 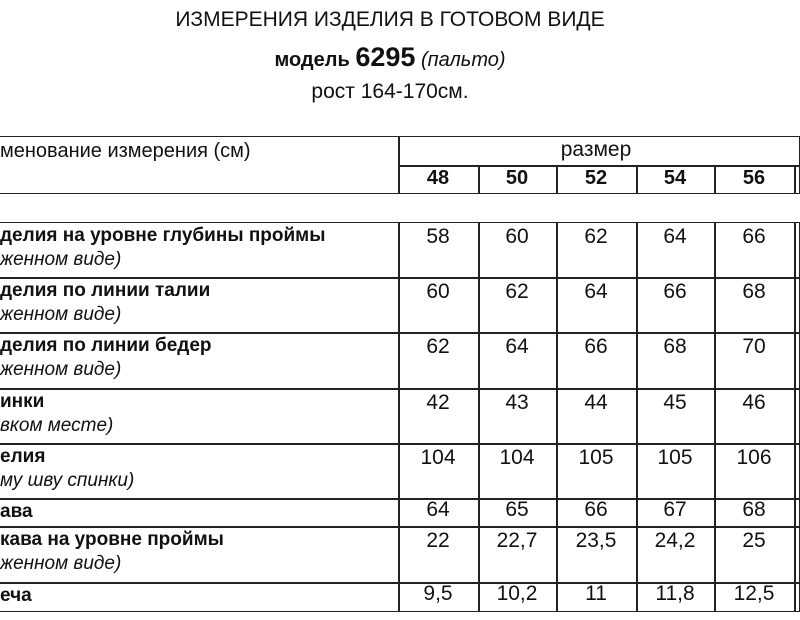 I want to click on row-label: еча, so click(x=198, y=598).